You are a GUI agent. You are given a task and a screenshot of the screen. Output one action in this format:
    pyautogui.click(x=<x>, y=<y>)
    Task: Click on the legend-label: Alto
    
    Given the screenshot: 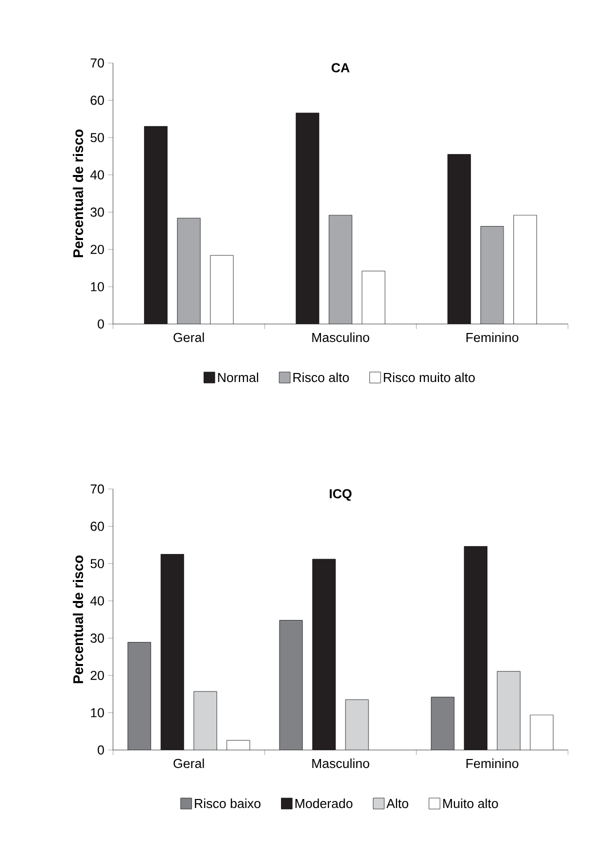 What is the action you would take?
    pyautogui.click(x=397, y=803)
    